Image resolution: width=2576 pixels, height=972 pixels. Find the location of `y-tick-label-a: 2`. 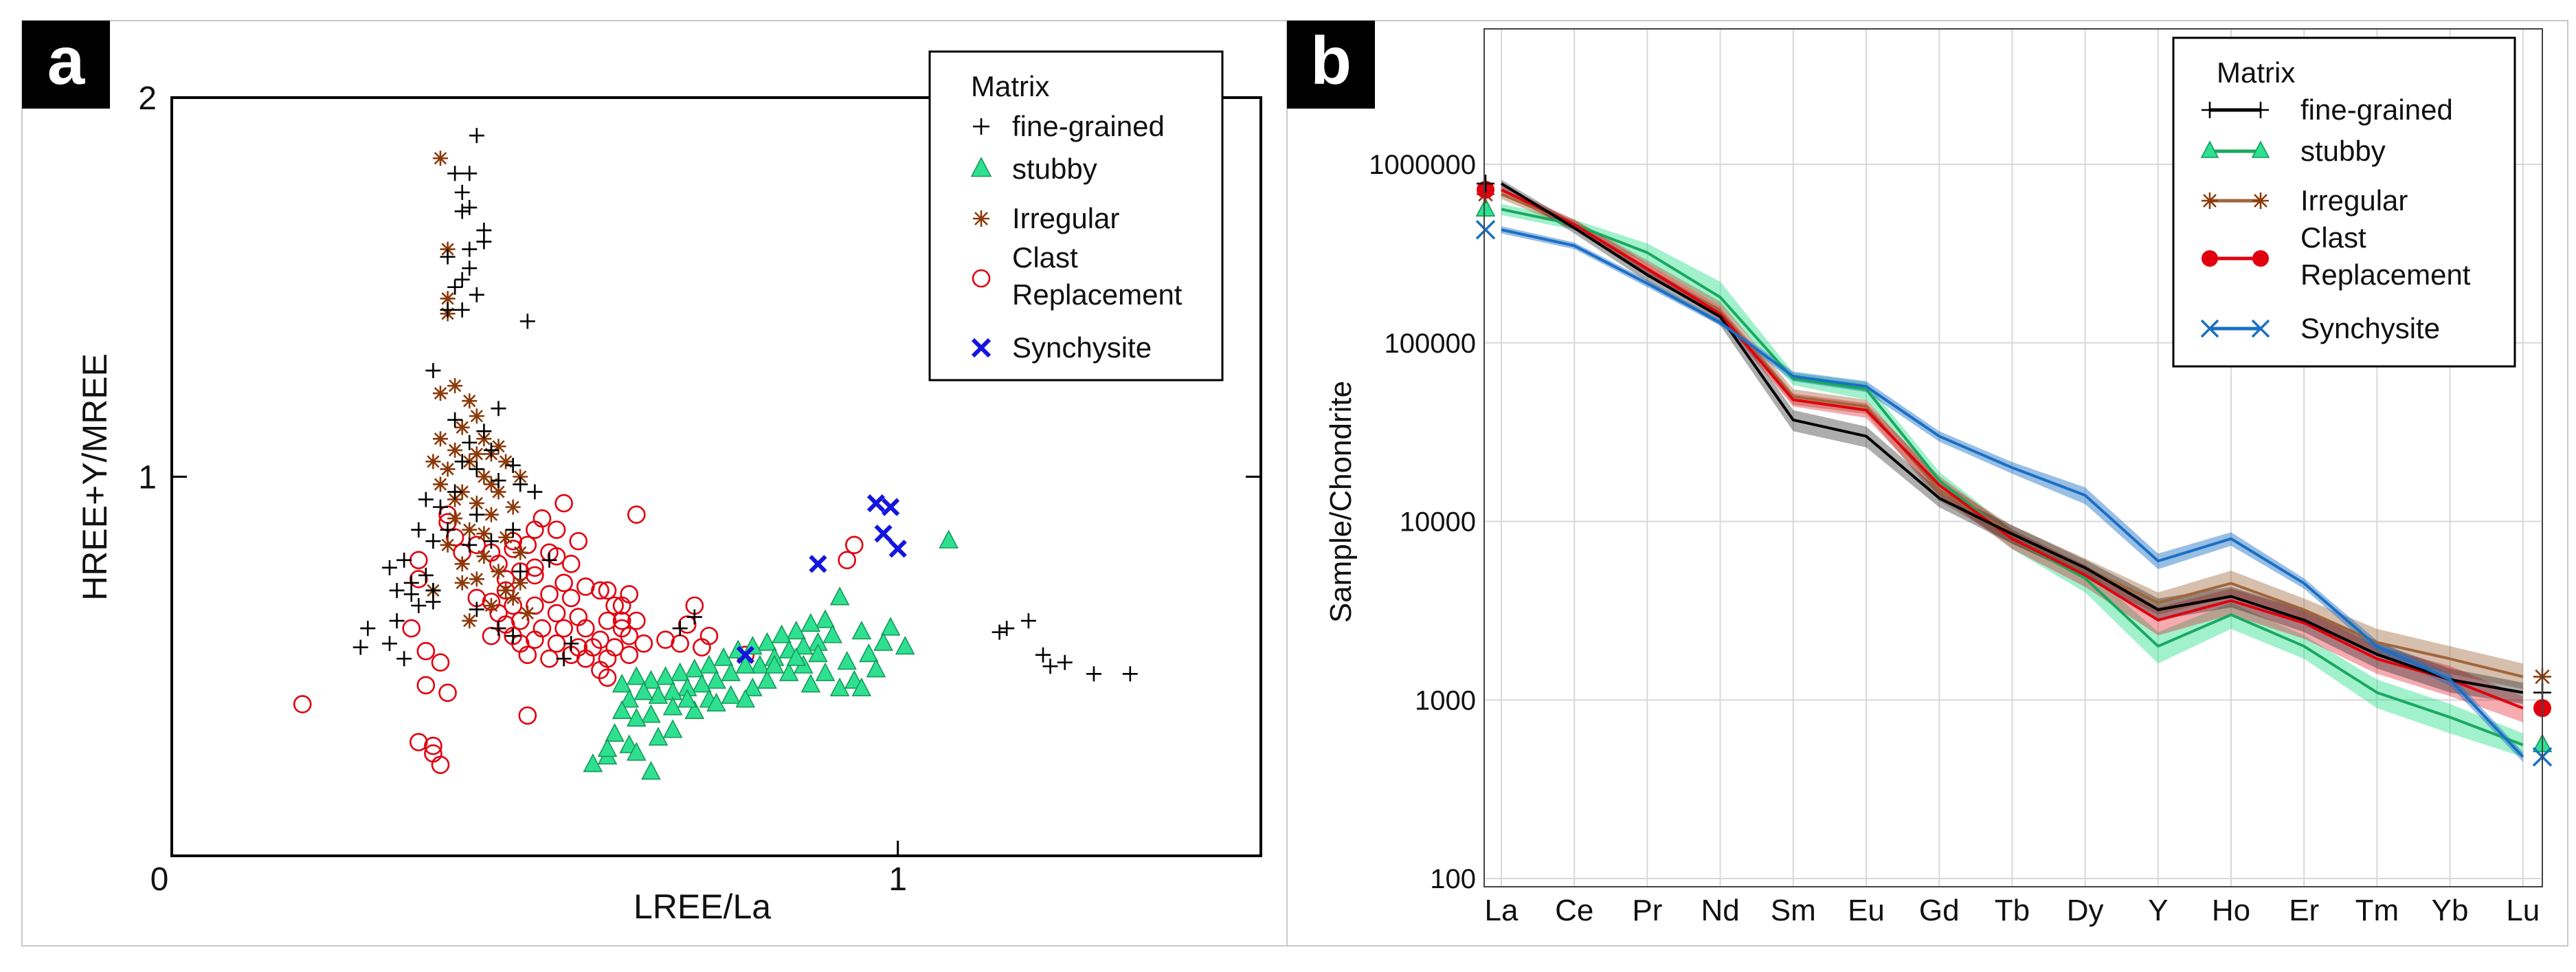

y-tick-label-a: 2 is located at coordinates (147, 98).